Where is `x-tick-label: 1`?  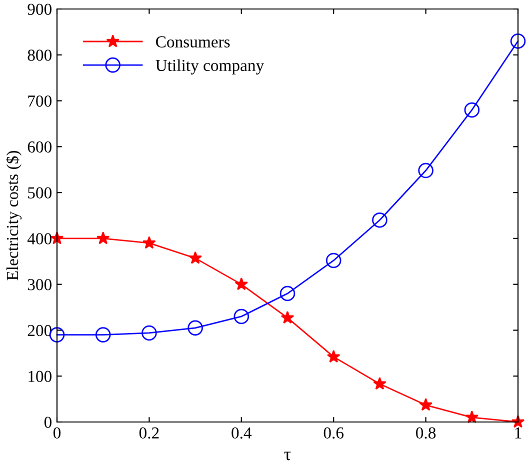
x-tick-label: 1 is located at coordinates (518, 432).